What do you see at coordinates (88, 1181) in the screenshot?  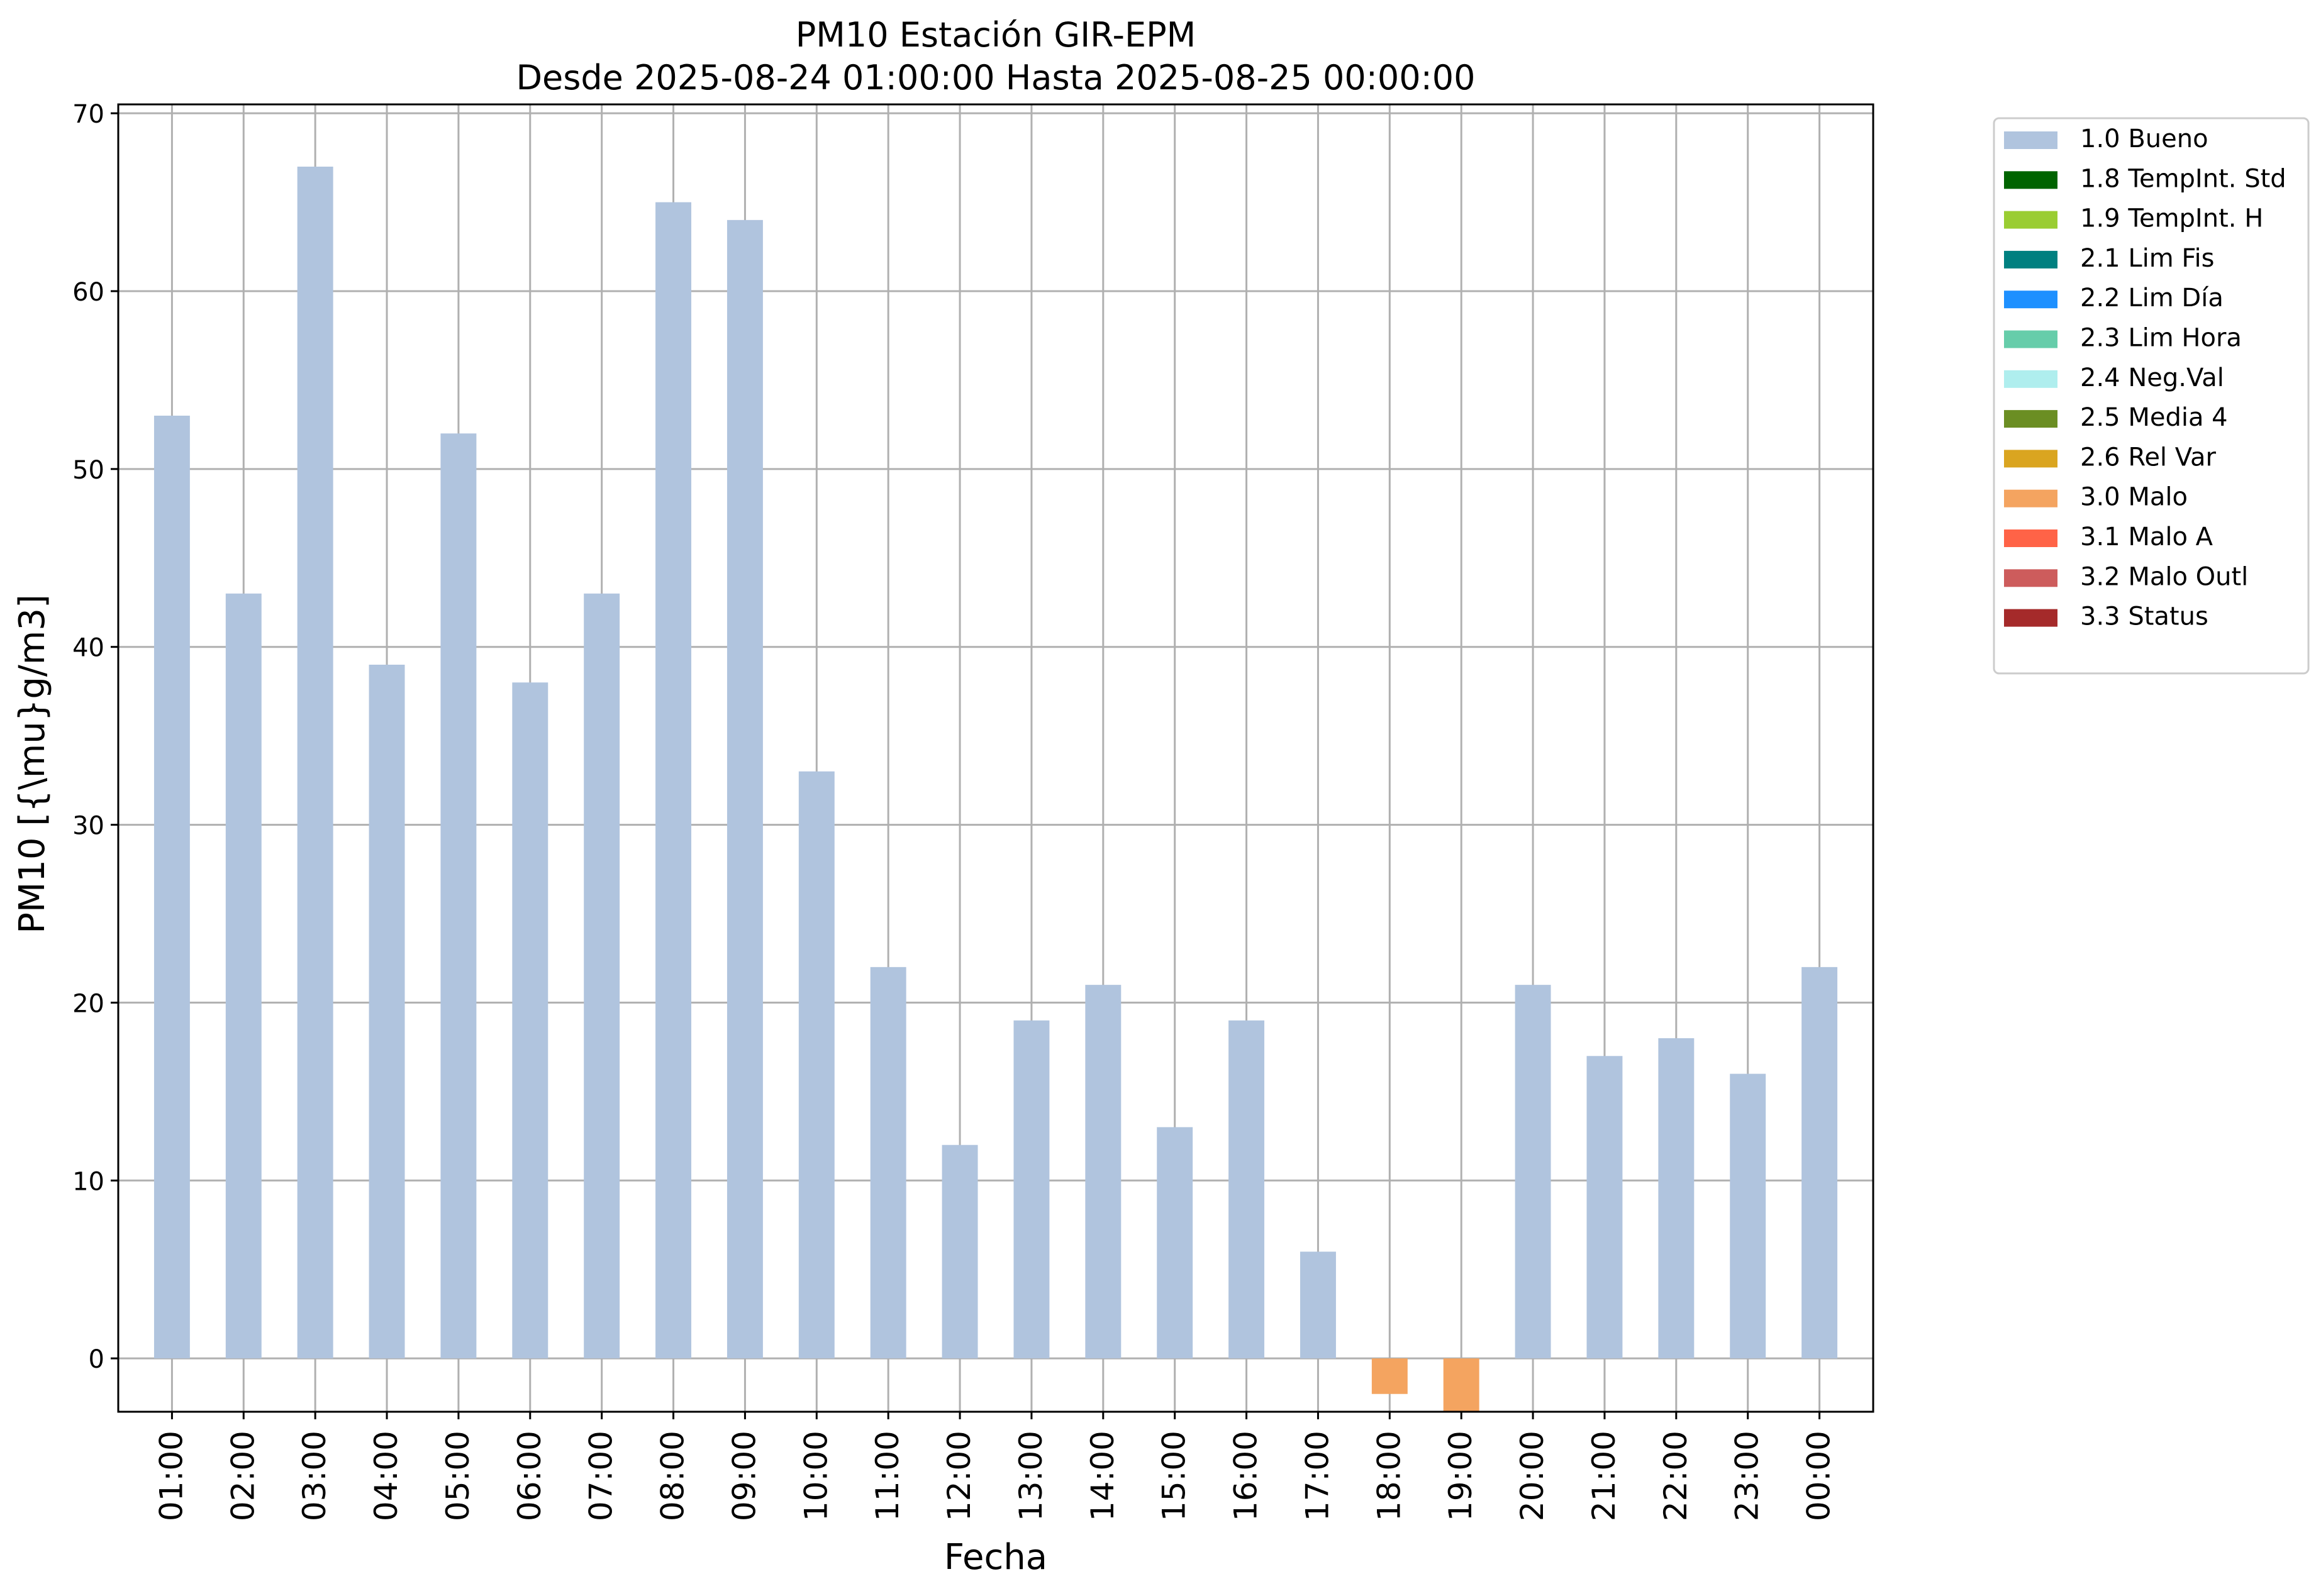 I see `y-tick-label: 10` at bounding box center [88, 1181].